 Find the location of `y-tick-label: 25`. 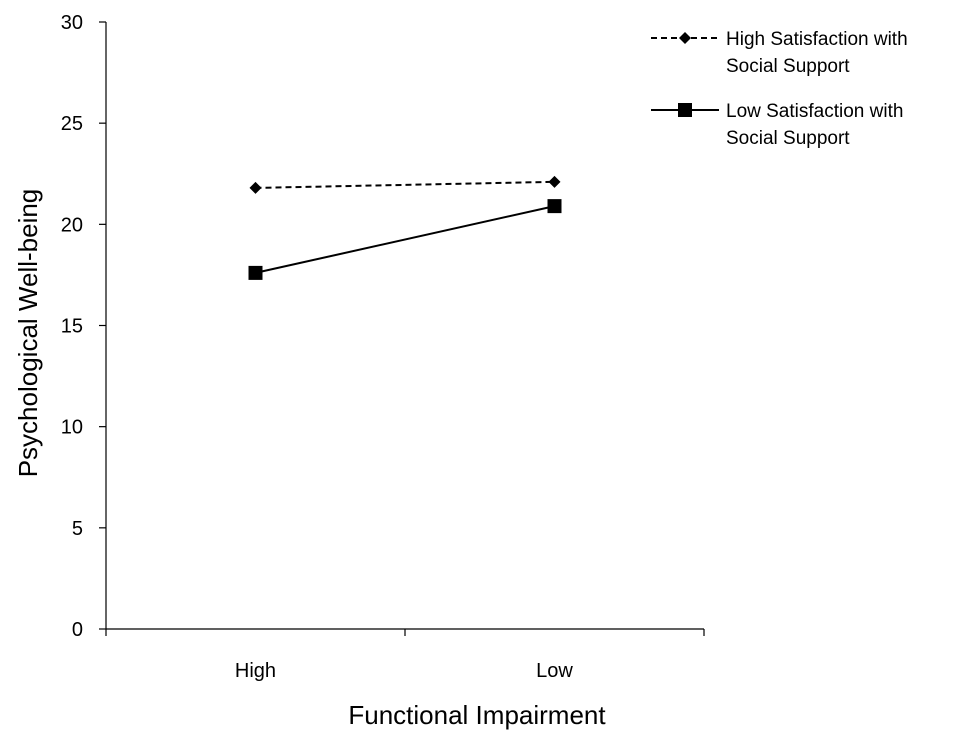

y-tick-label: 25 is located at coordinates (72, 124).